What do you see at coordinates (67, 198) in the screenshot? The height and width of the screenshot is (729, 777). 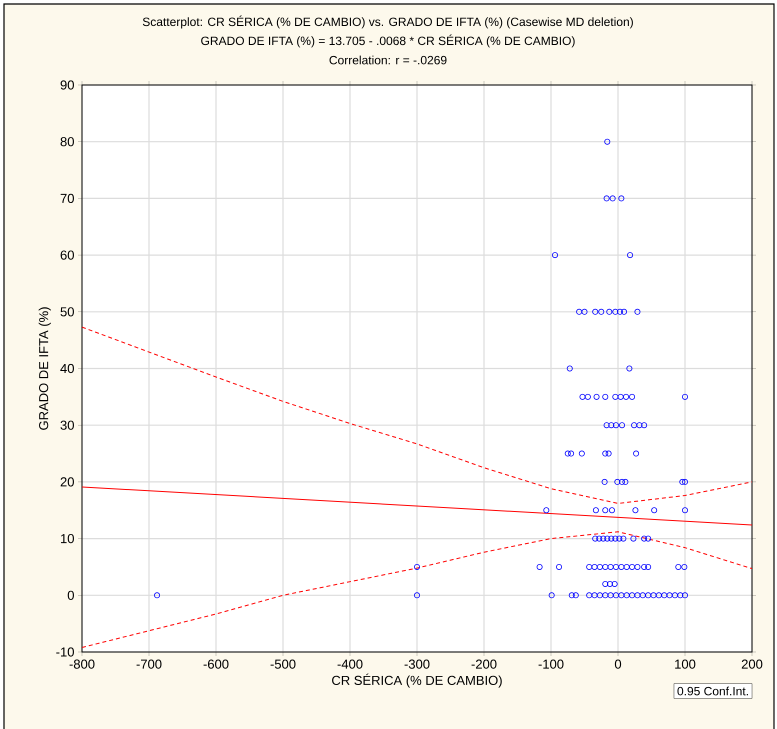 I see `y-tick-label: 70` at bounding box center [67, 198].